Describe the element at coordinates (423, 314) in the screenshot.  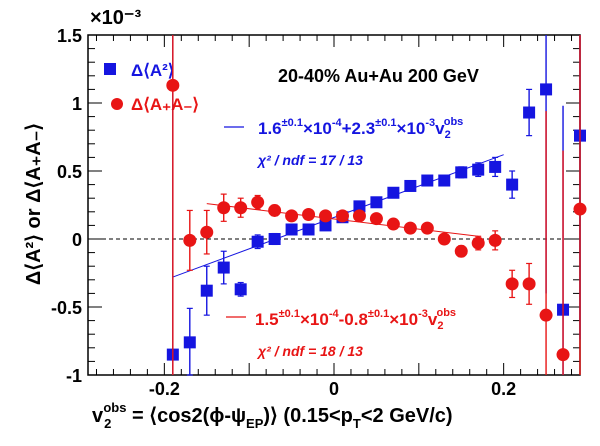
I see `fit-apam-d-sup: -3` at that location.